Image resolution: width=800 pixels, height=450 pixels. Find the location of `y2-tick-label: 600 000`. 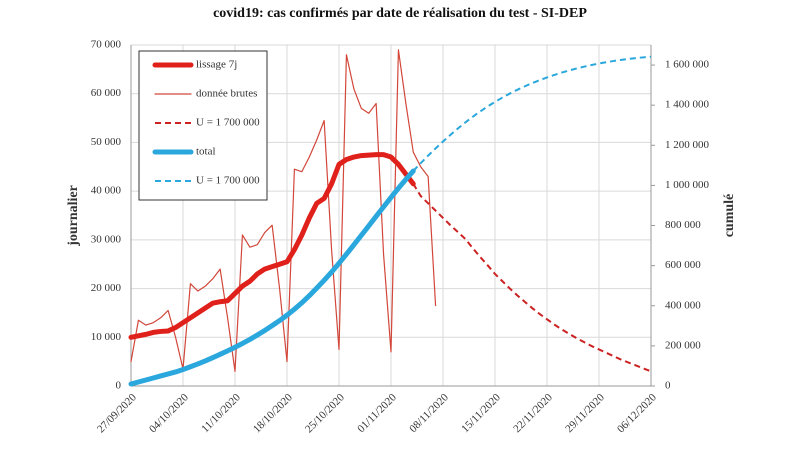

y2-tick-label: 600 000 is located at coordinates (683, 265).